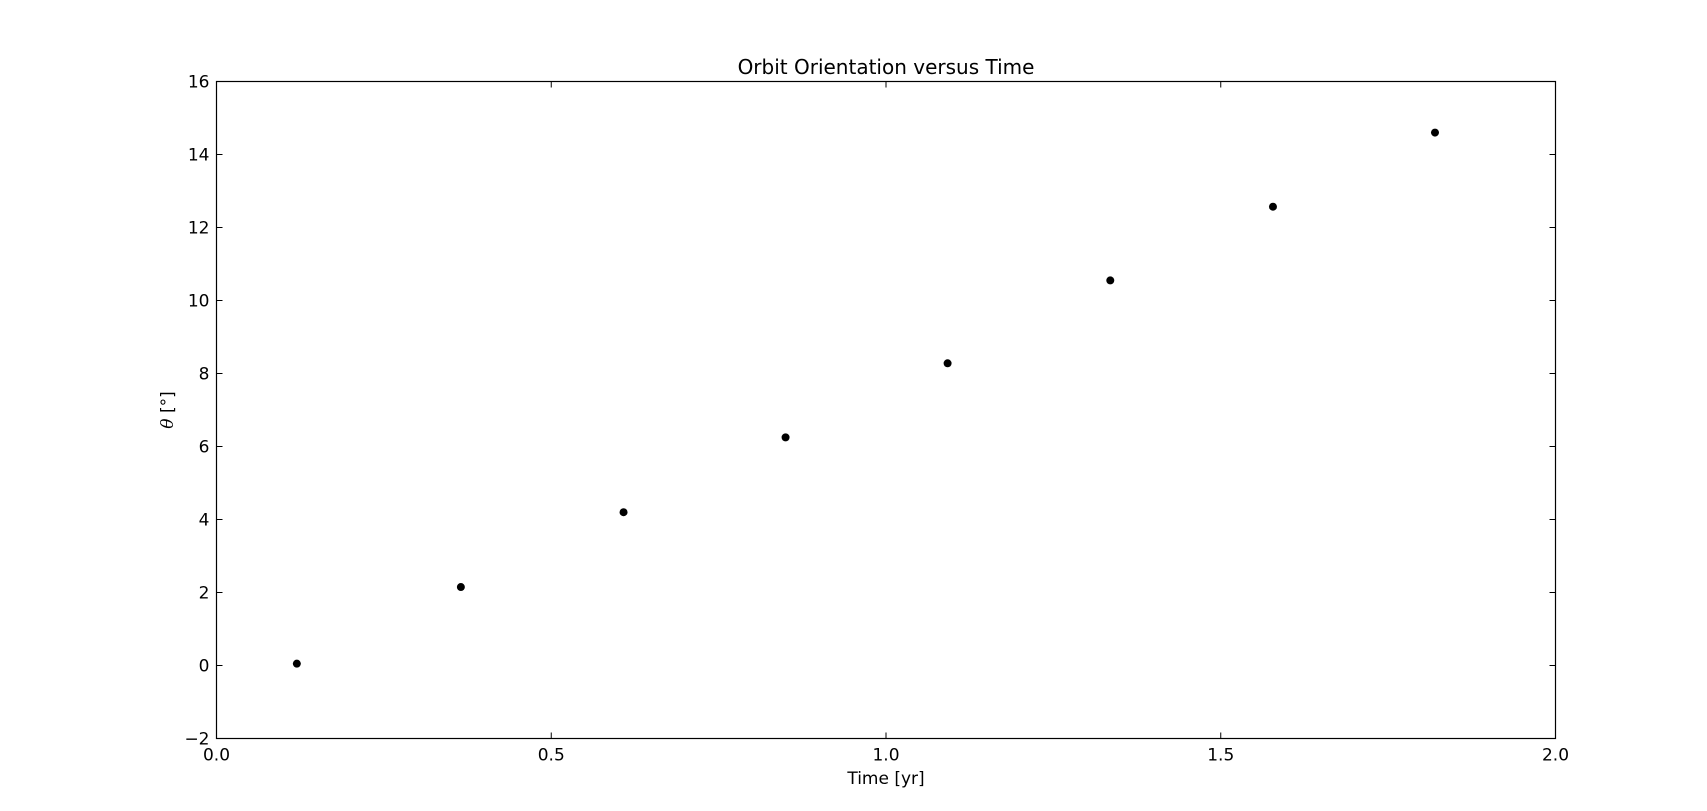 The width and height of the screenshot is (1707, 811). What do you see at coordinates (204, 448) in the screenshot?
I see `y-tick-label: 6` at bounding box center [204, 448].